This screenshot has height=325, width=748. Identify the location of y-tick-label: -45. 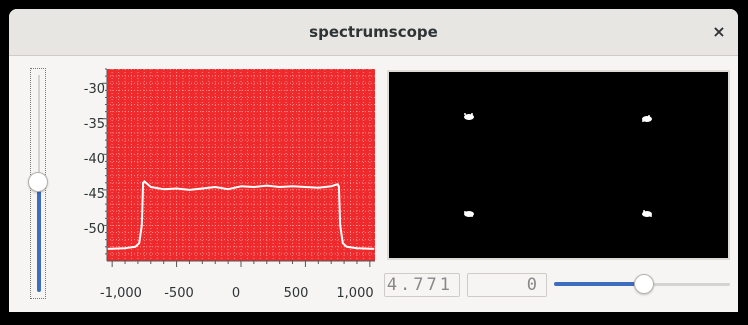
(94, 194).